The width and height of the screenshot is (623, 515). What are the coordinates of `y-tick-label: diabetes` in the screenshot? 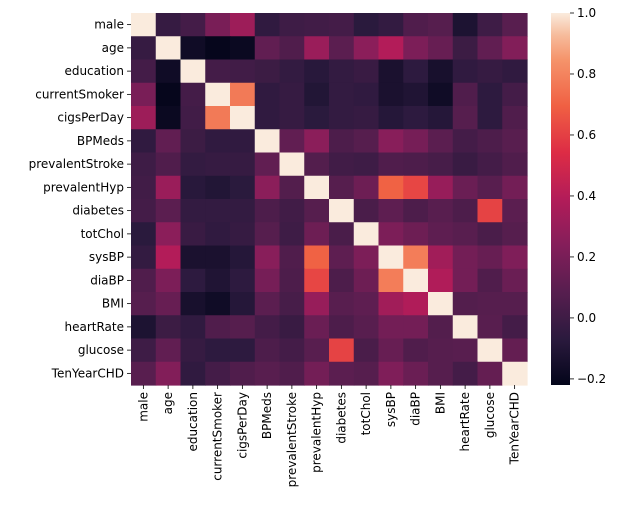 It's located at (98, 211).